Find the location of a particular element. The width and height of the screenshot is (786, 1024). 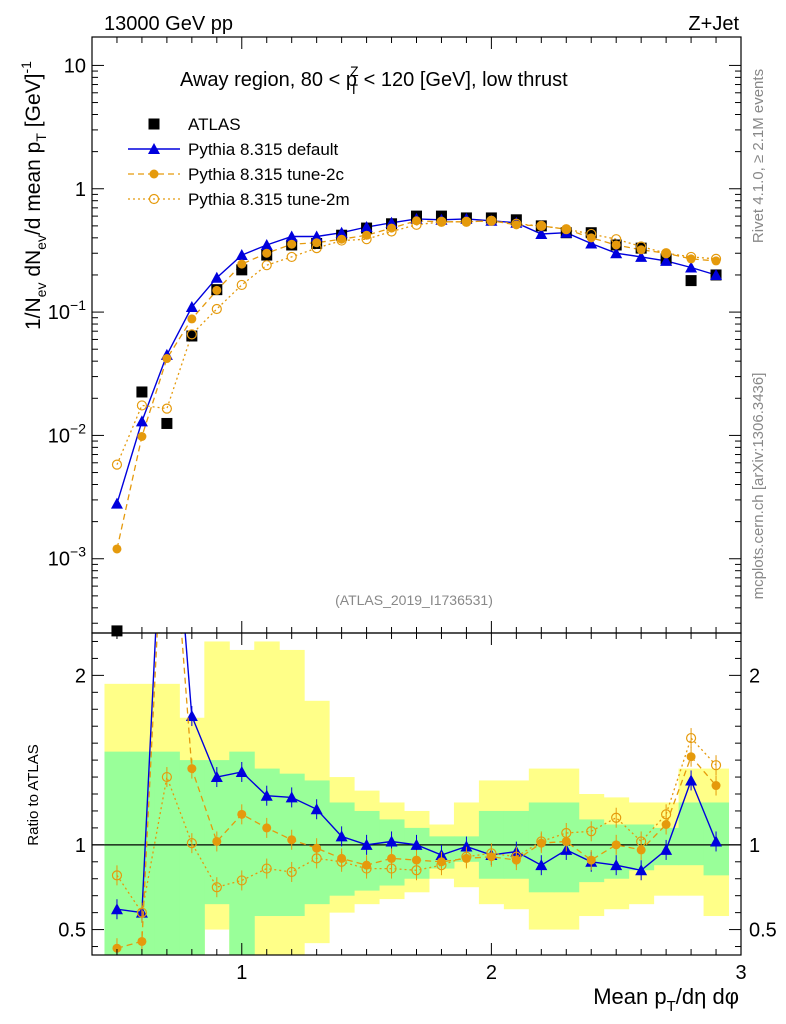

lower-ytick-label: 0.5 is located at coordinates (72, 931).